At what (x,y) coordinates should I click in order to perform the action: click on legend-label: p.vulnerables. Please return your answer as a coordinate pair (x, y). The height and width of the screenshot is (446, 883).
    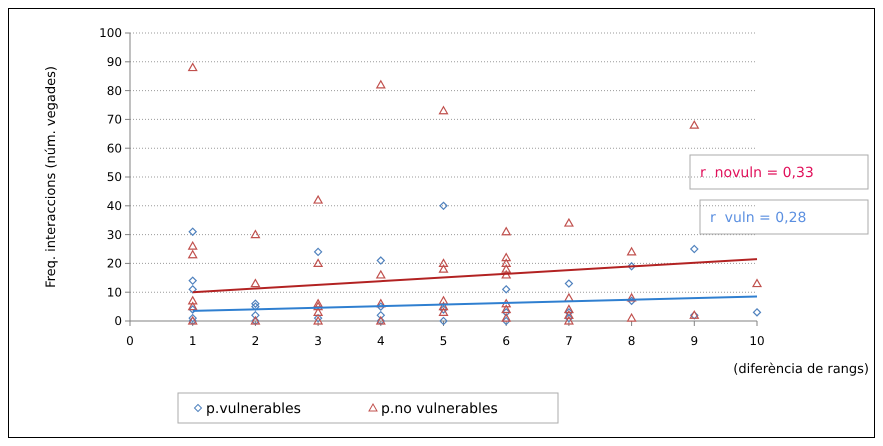
    Looking at the image, I should click on (253, 408).